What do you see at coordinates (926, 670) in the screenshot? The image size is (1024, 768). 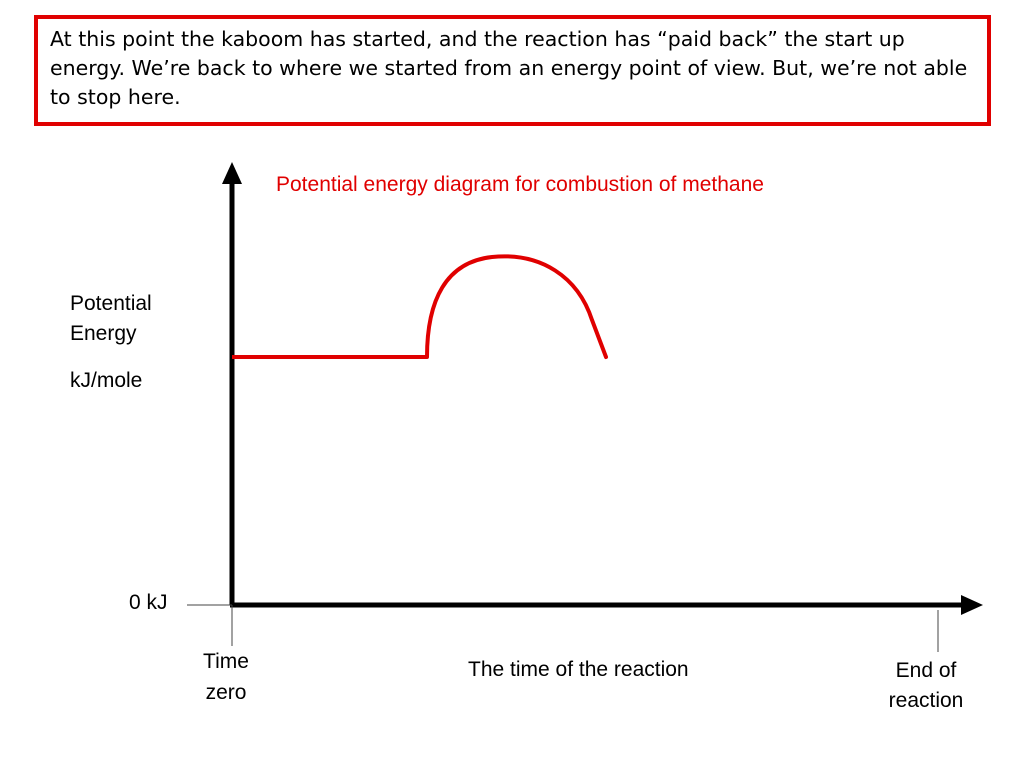 I see `end-of-reaction-label-line1: End of` at bounding box center [926, 670].